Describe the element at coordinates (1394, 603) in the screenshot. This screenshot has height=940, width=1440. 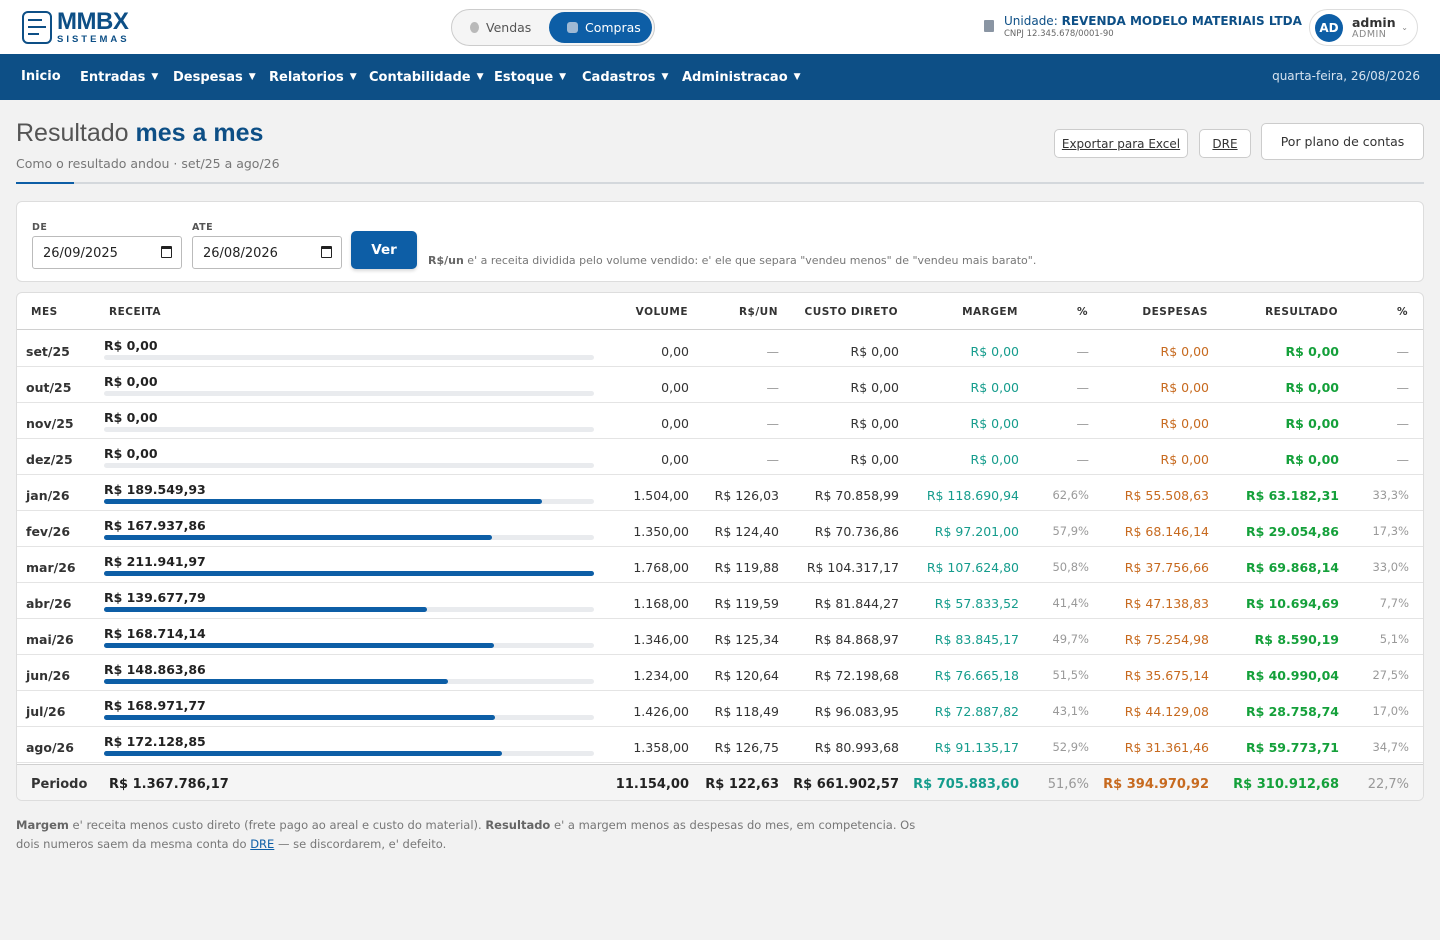
I see `row-pct2: 7,7%` at that location.